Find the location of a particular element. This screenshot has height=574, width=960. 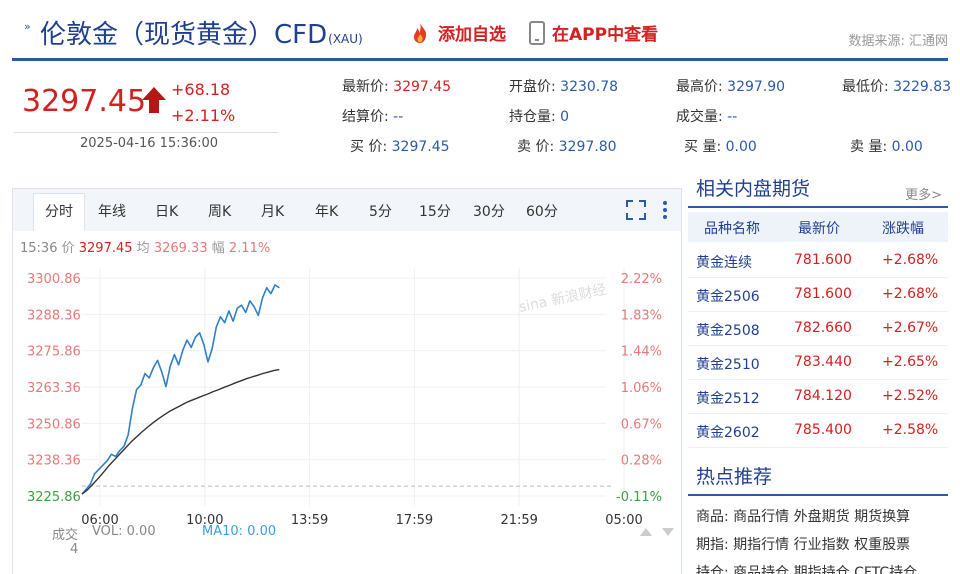

hot-link: 期指持仓 is located at coordinates (821, 569).